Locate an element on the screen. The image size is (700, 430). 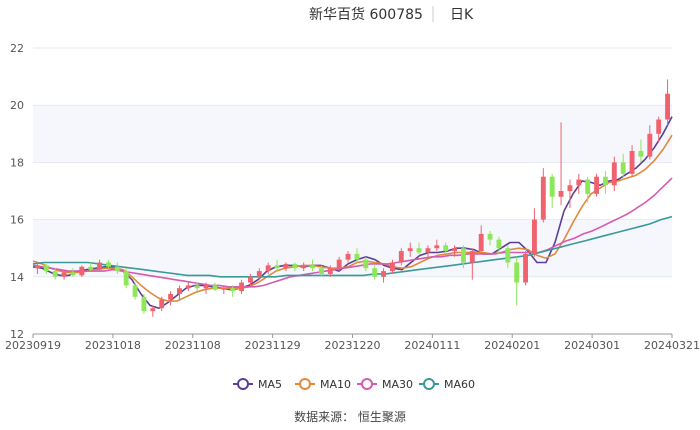
chart-source: 数据来源： 恒生聚源 is located at coordinates (350, 416).